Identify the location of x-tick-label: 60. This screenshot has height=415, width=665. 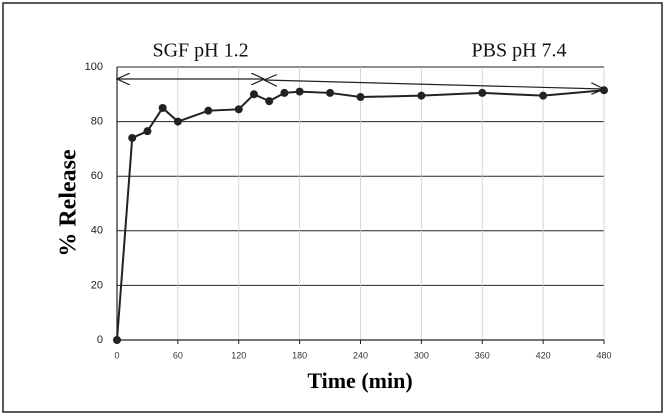
(178, 355).